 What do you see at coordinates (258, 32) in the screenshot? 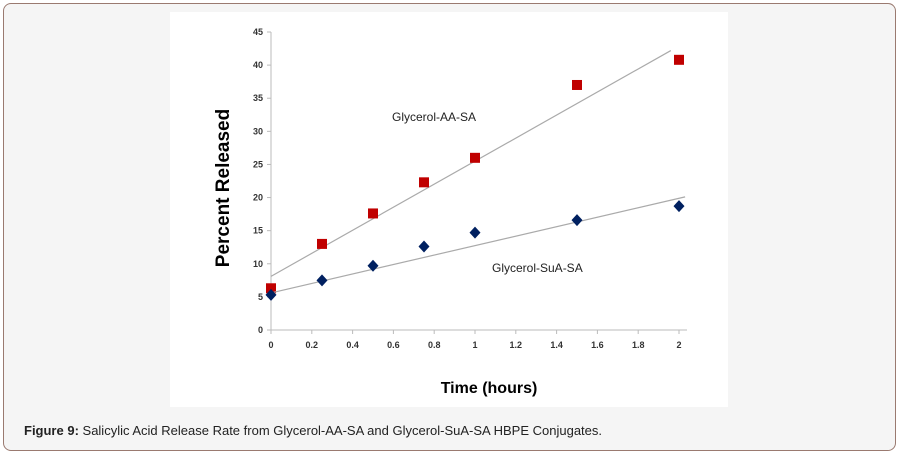
I see `y-tick-label: 45` at bounding box center [258, 32].